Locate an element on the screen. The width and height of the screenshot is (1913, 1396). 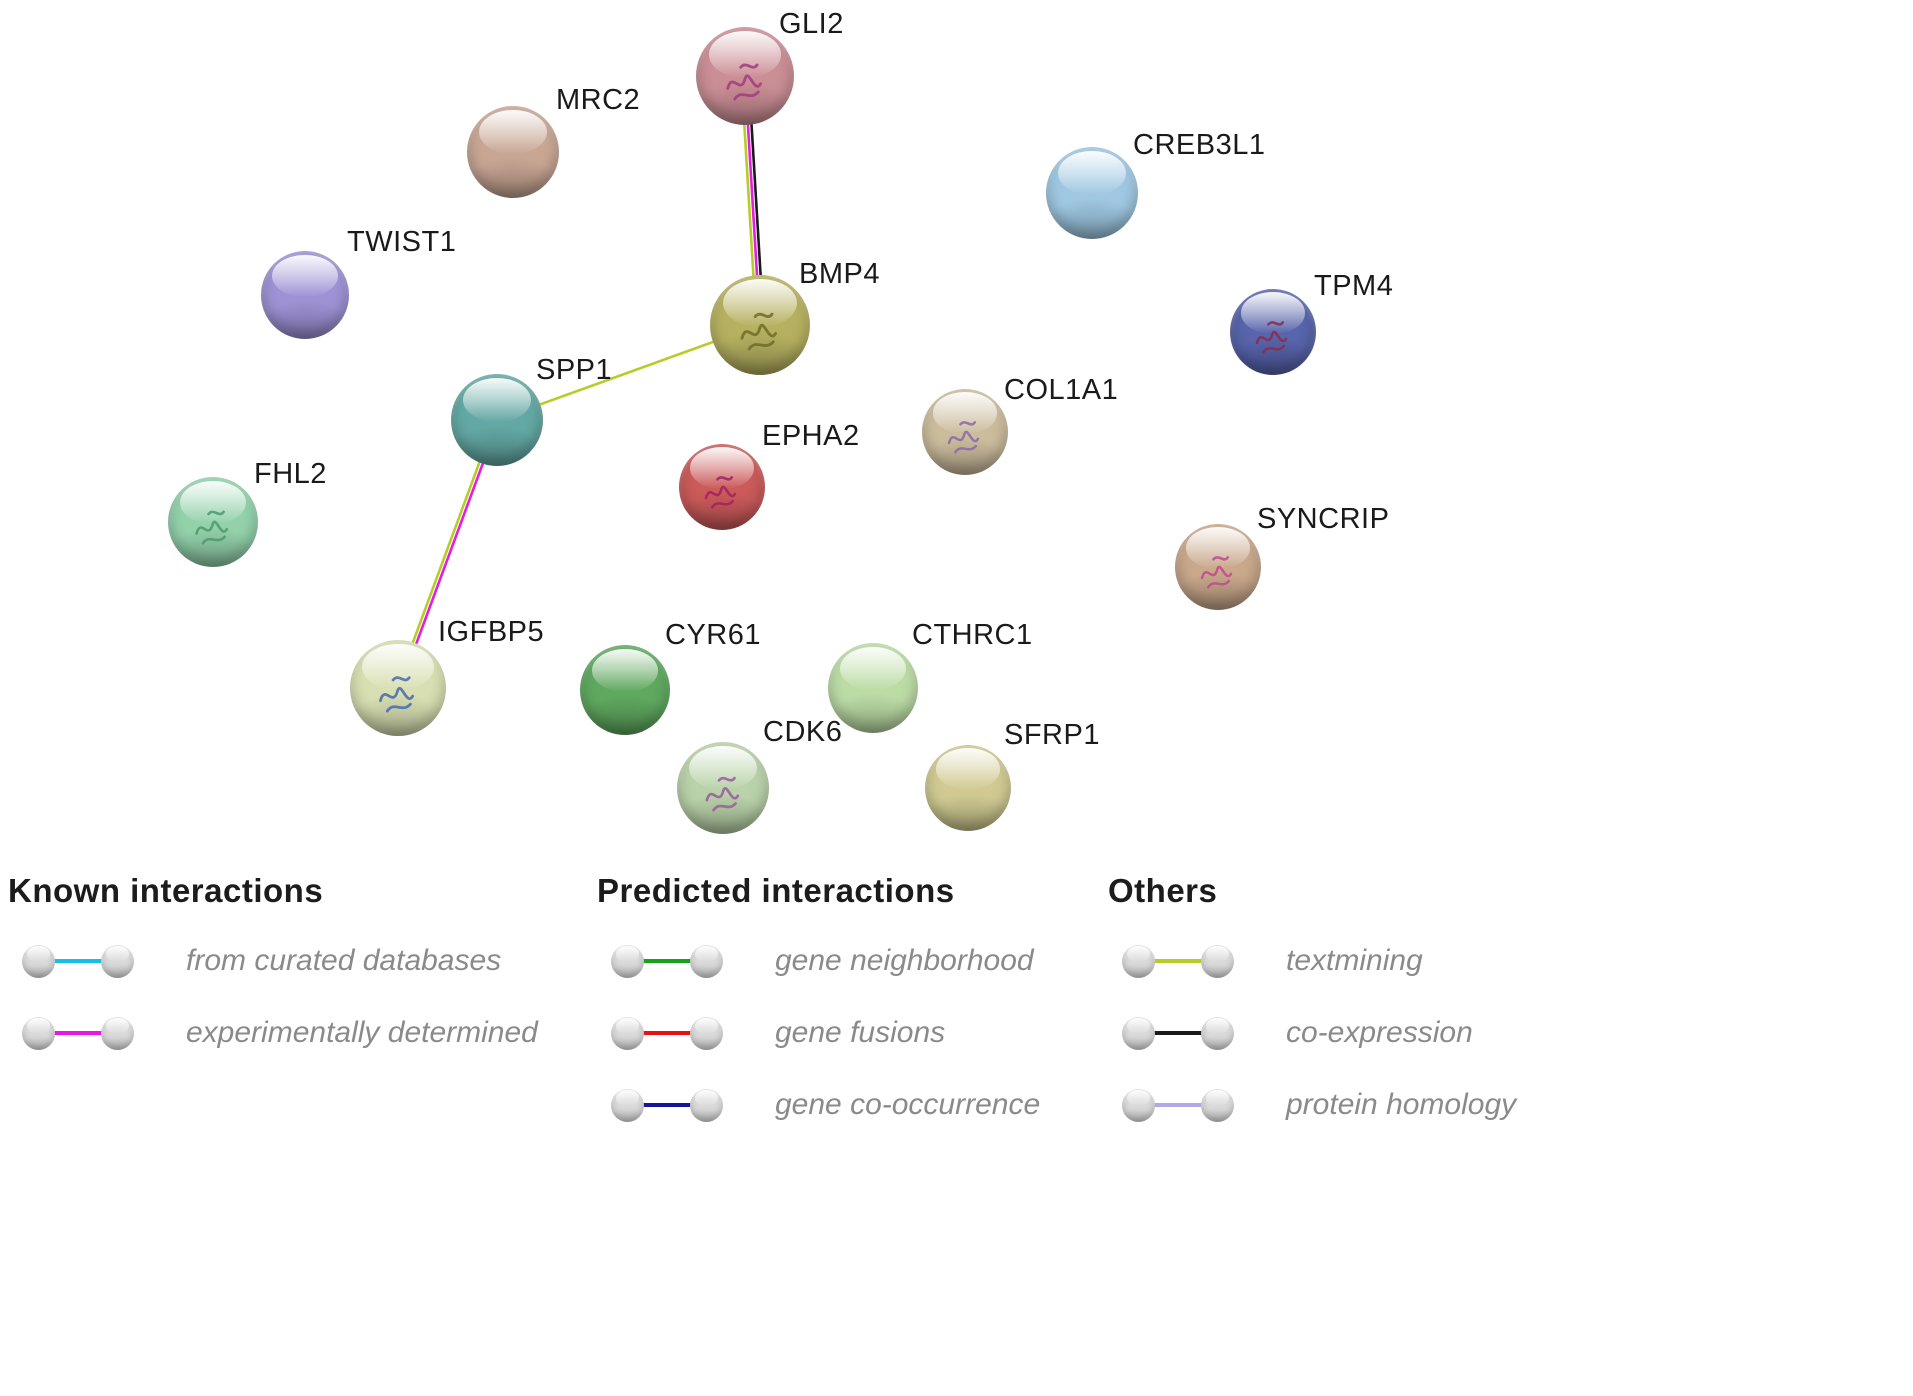
legend-item-label: co-expression is located at coordinates (1379, 1032).